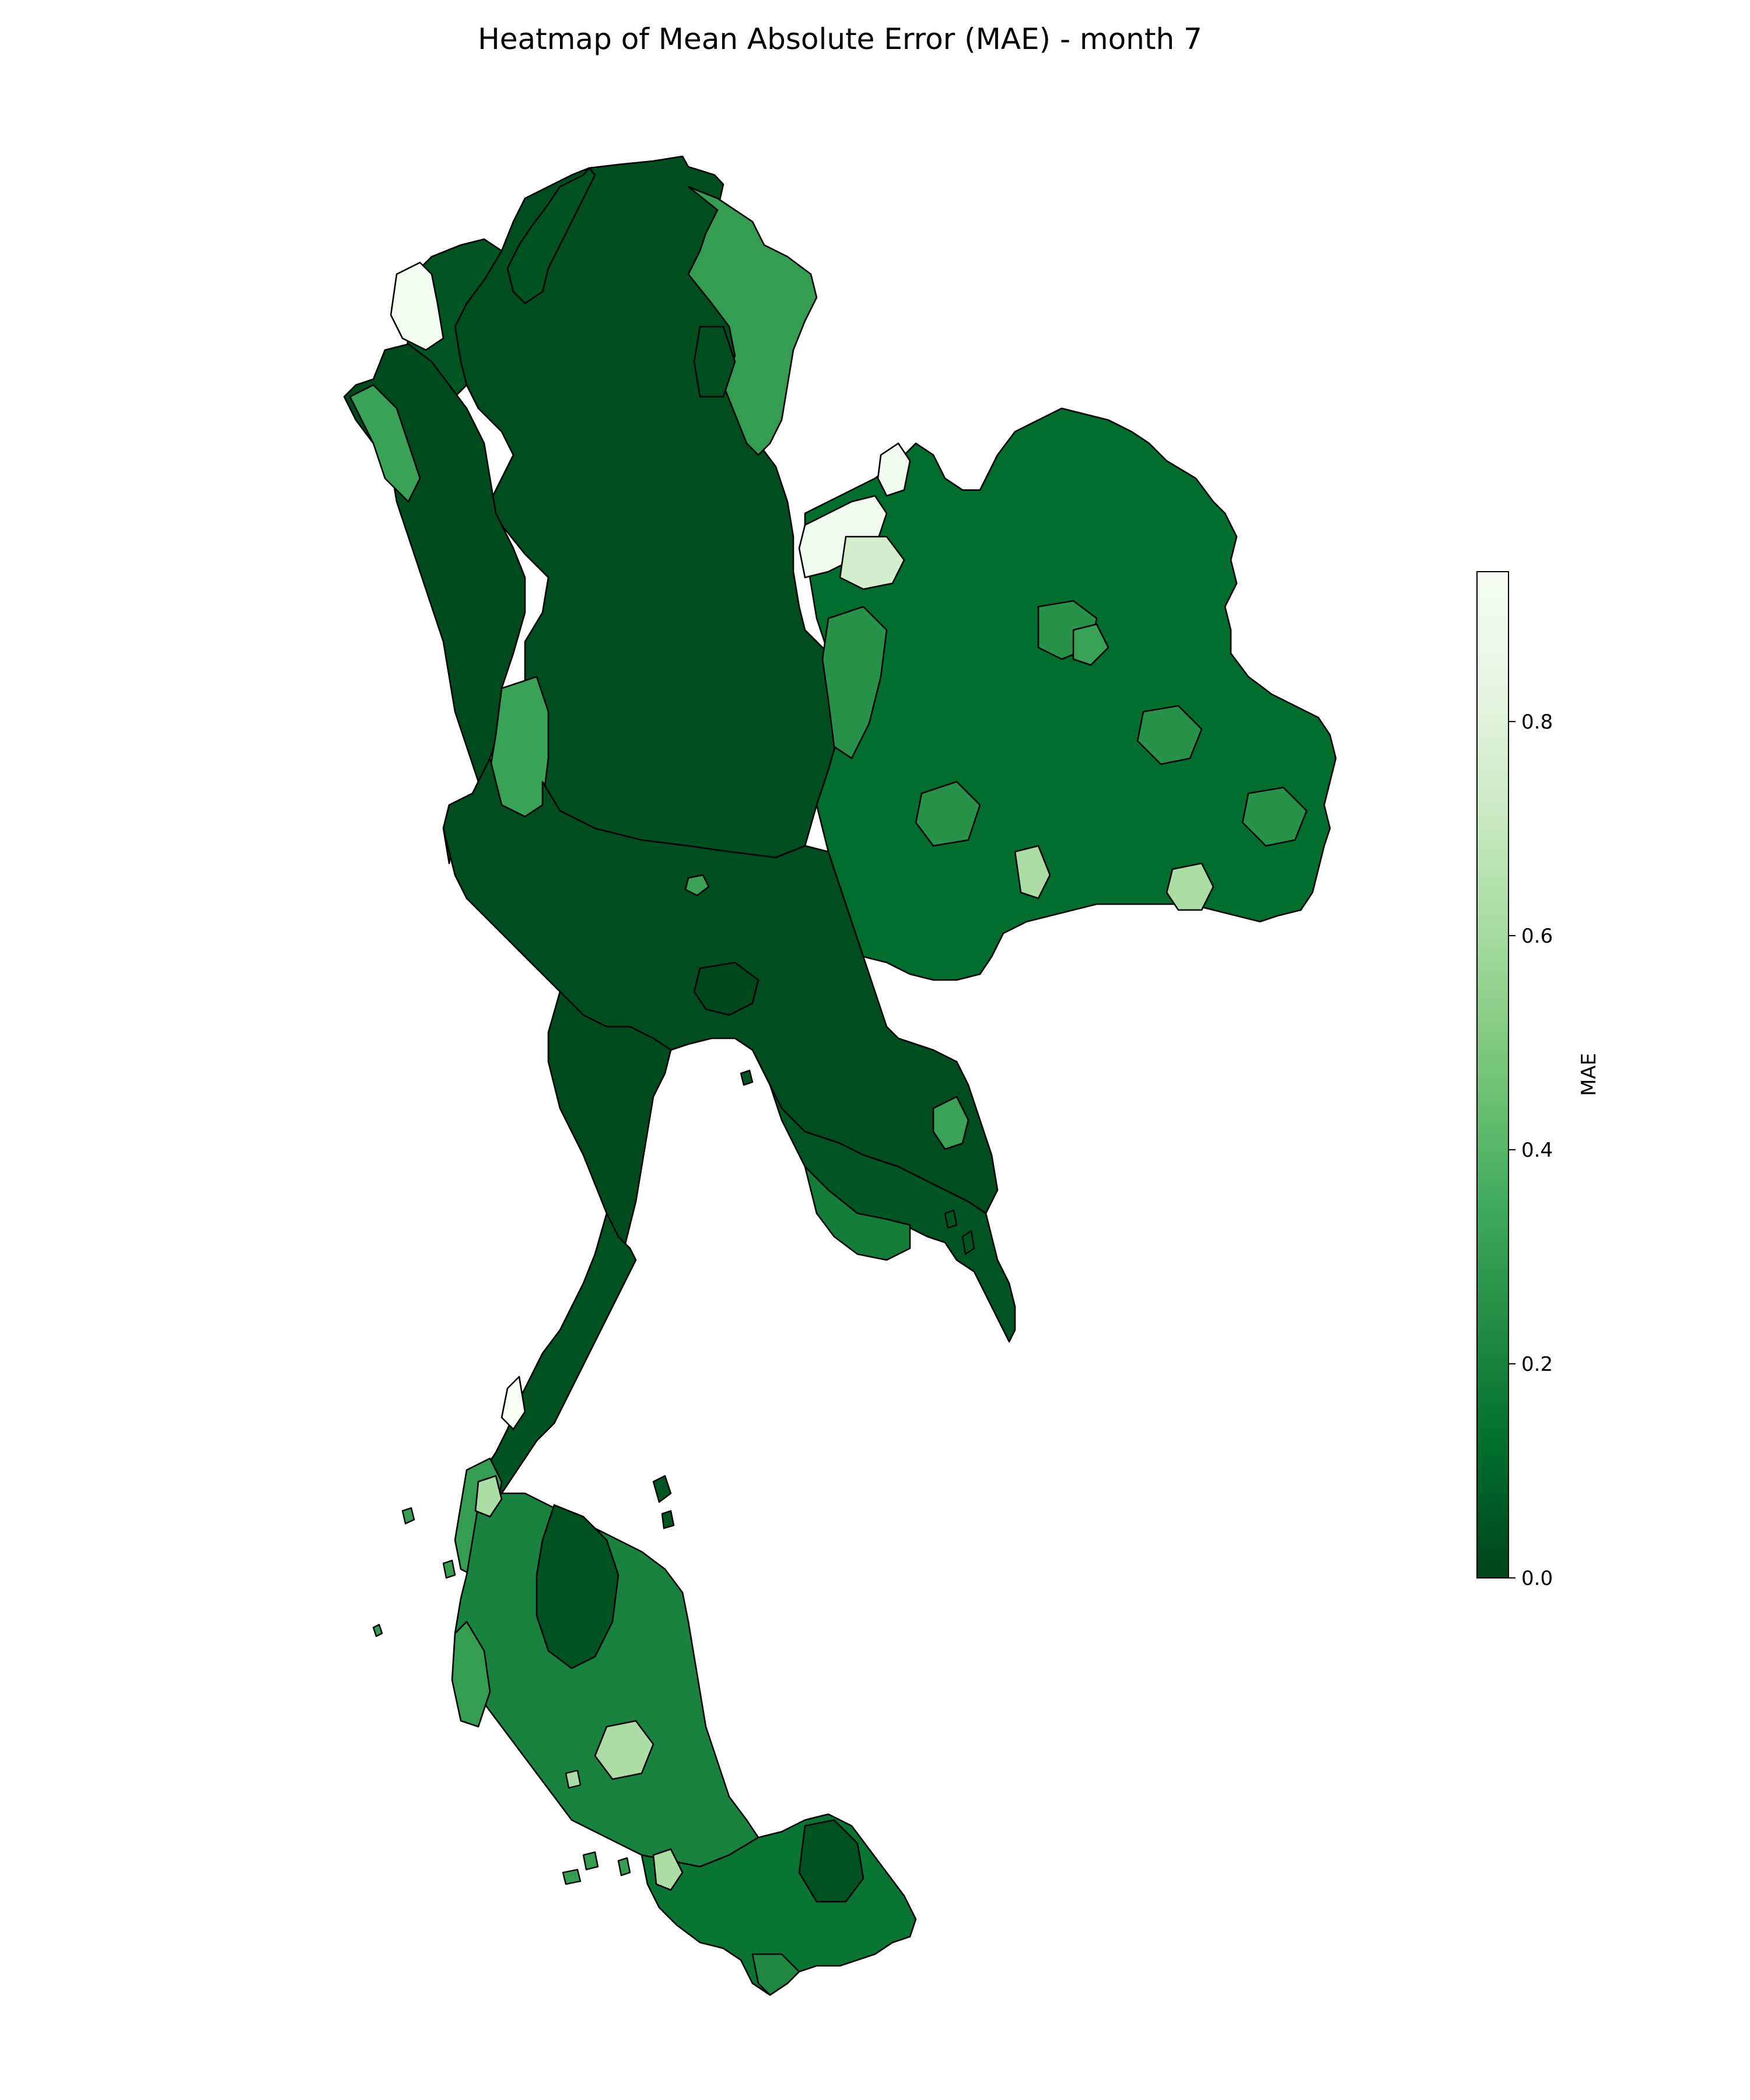 This screenshot has width=1750, height=2100. Describe the element at coordinates (668, 1869) in the screenshot. I see `region-deep-south-light` at that location.